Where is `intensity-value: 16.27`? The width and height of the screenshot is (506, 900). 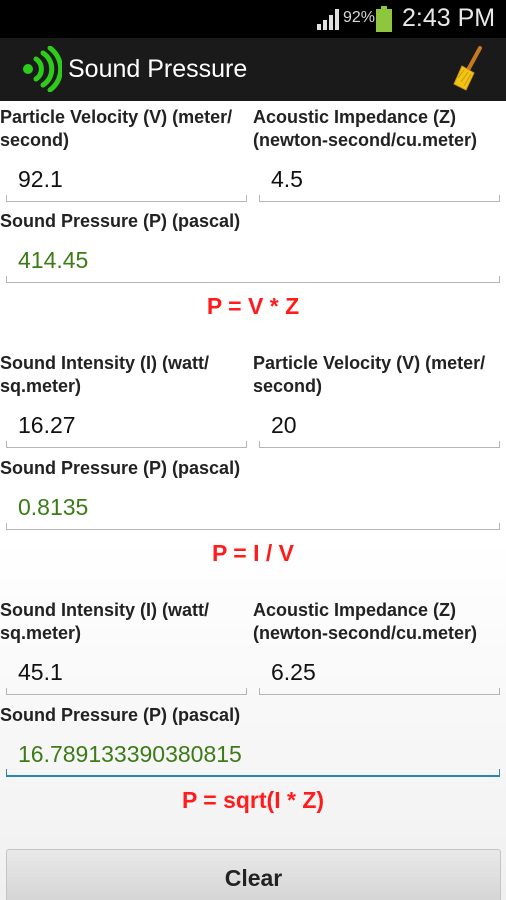 intensity-value: 16.27 is located at coordinates (47, 425).